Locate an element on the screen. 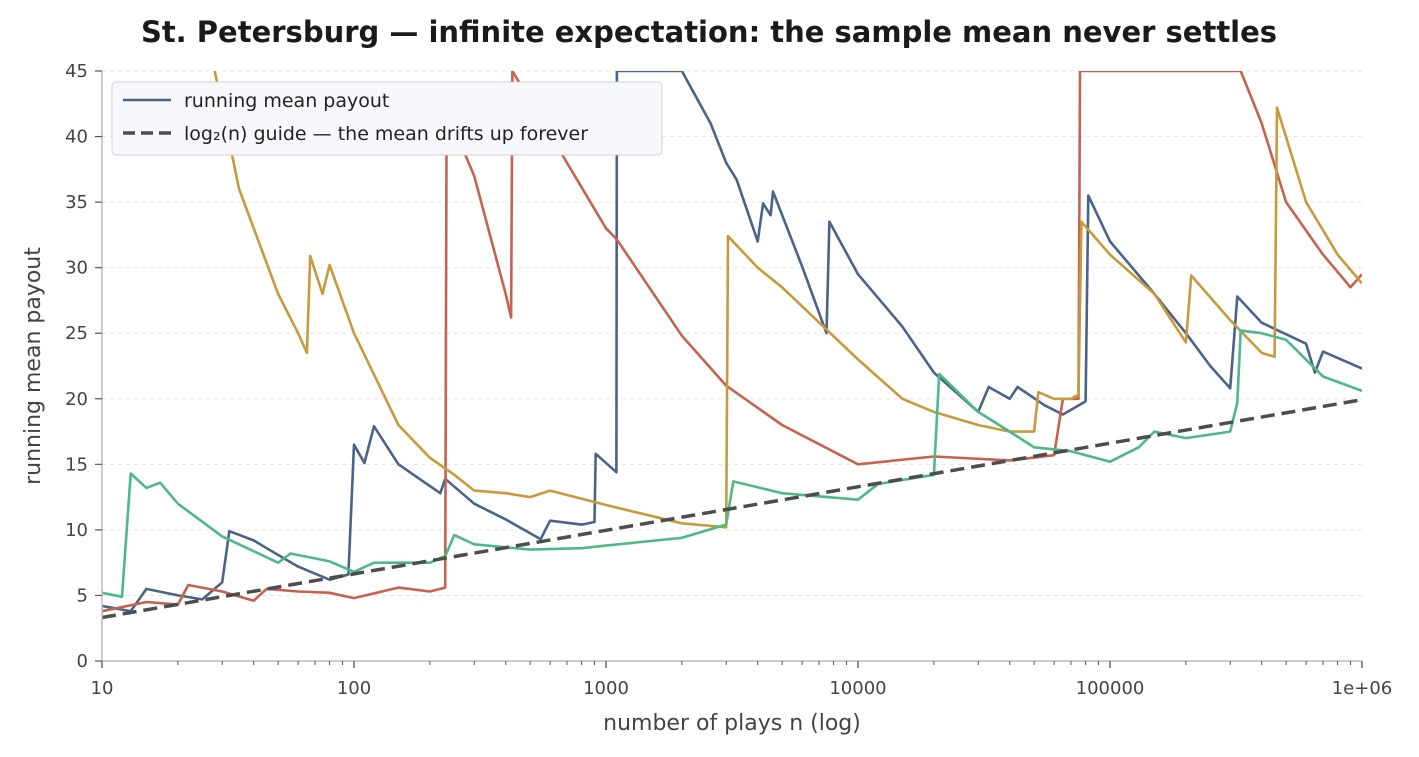 The image size is (1419, 757). y-tick-label: 25 is located at coordinates (76, 333).